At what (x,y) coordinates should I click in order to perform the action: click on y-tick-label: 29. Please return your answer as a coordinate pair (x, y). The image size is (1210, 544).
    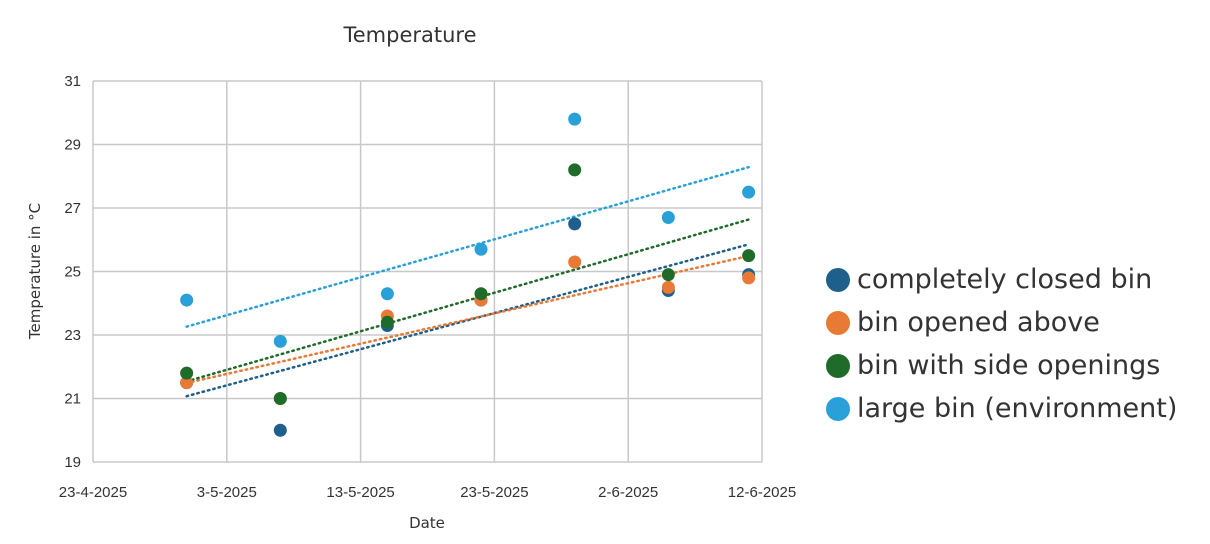
    Looking at the image, I should click on (72, 145).